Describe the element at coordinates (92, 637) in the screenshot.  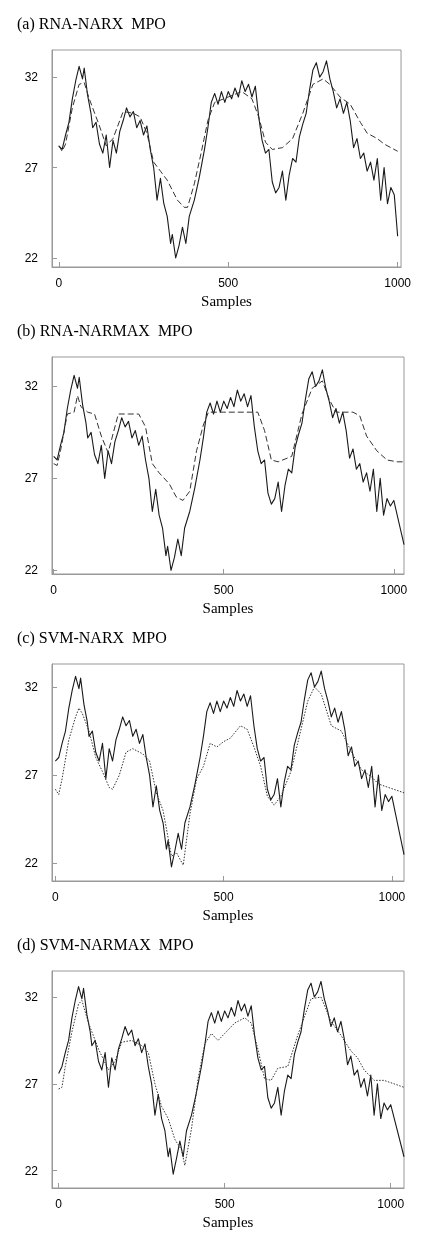
I see `chart-title: (c) SVM-NARX MPO` at that location.